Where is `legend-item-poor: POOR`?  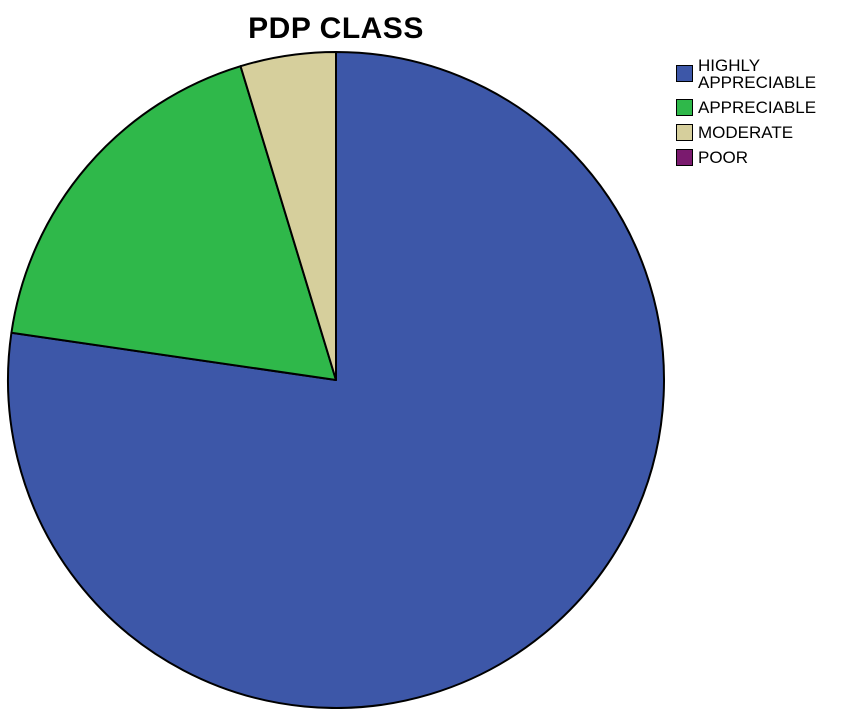 legend-item-poor: POOR is located at coordinates (757, 157).